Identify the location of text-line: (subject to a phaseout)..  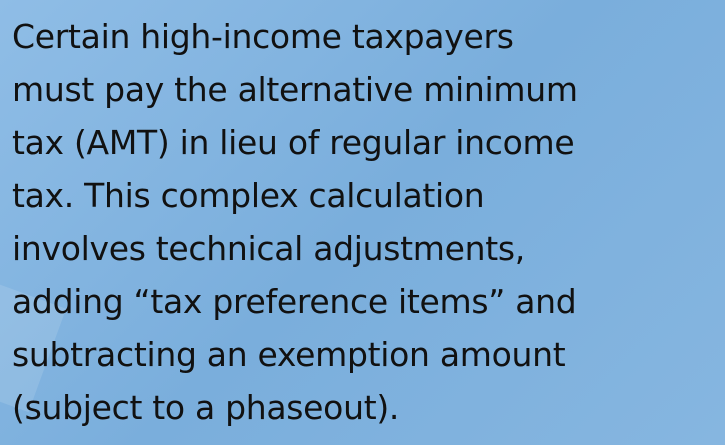
(206, 407).